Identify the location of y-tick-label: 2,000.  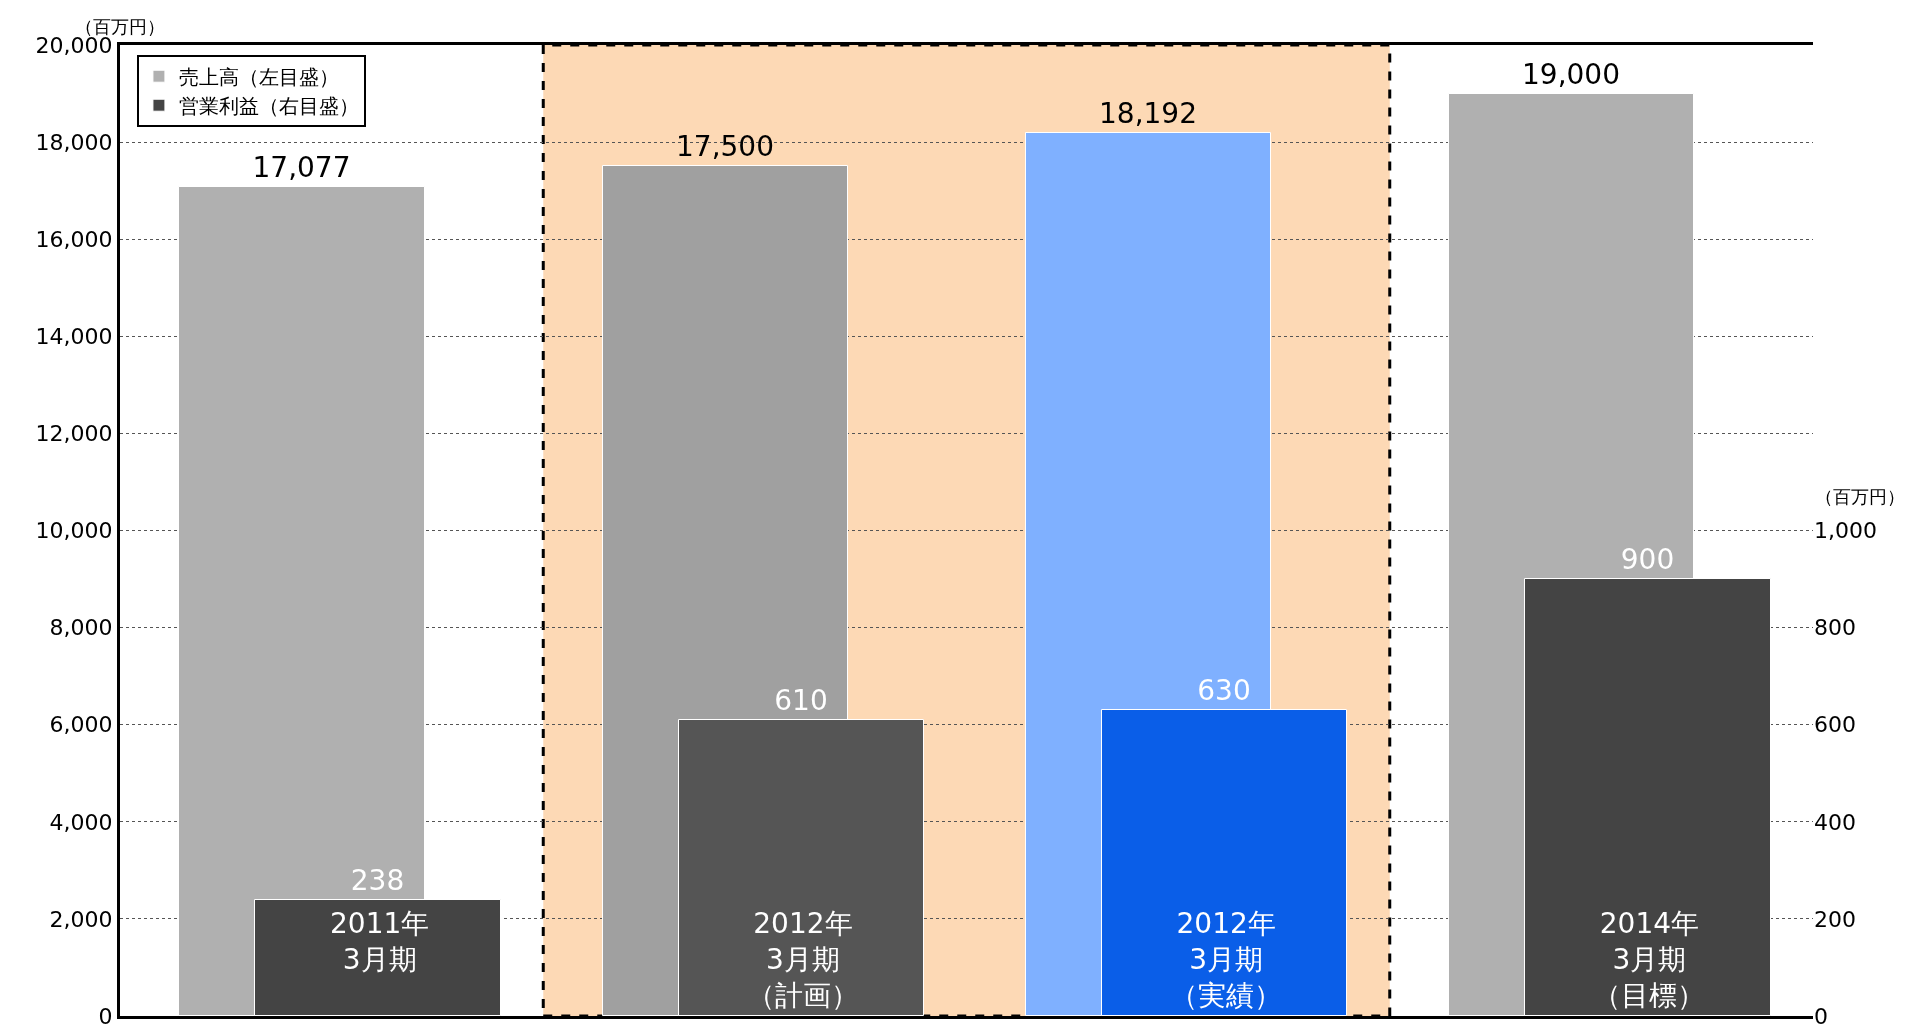
(81, 919).